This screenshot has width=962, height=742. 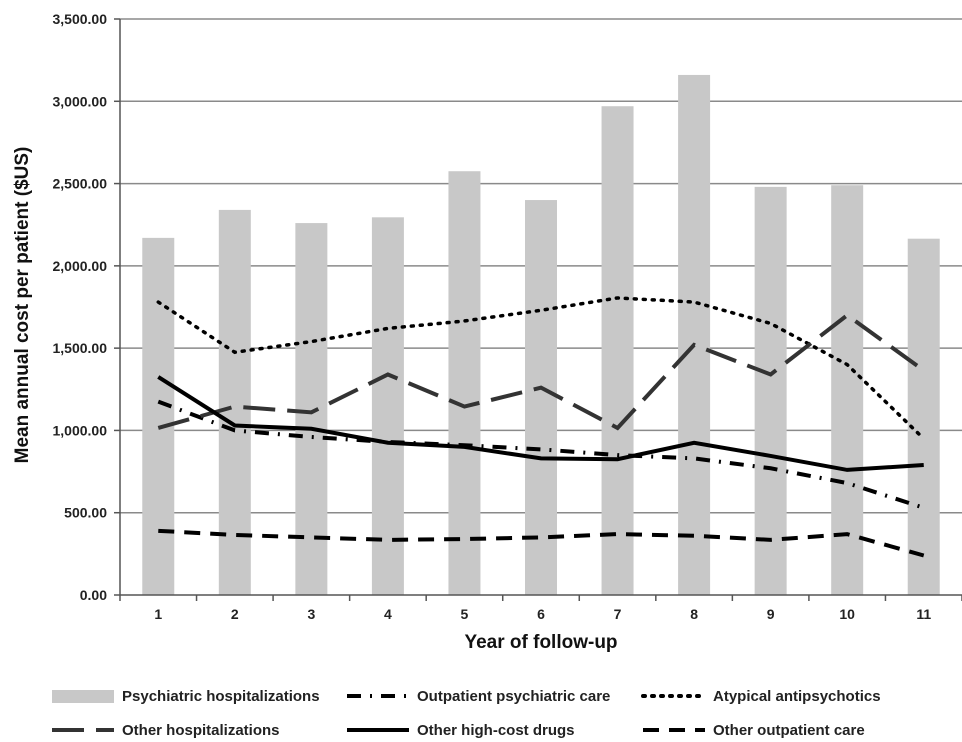 I want to click on y-tick-label: 3,500.00, so click(x=80, y=19).